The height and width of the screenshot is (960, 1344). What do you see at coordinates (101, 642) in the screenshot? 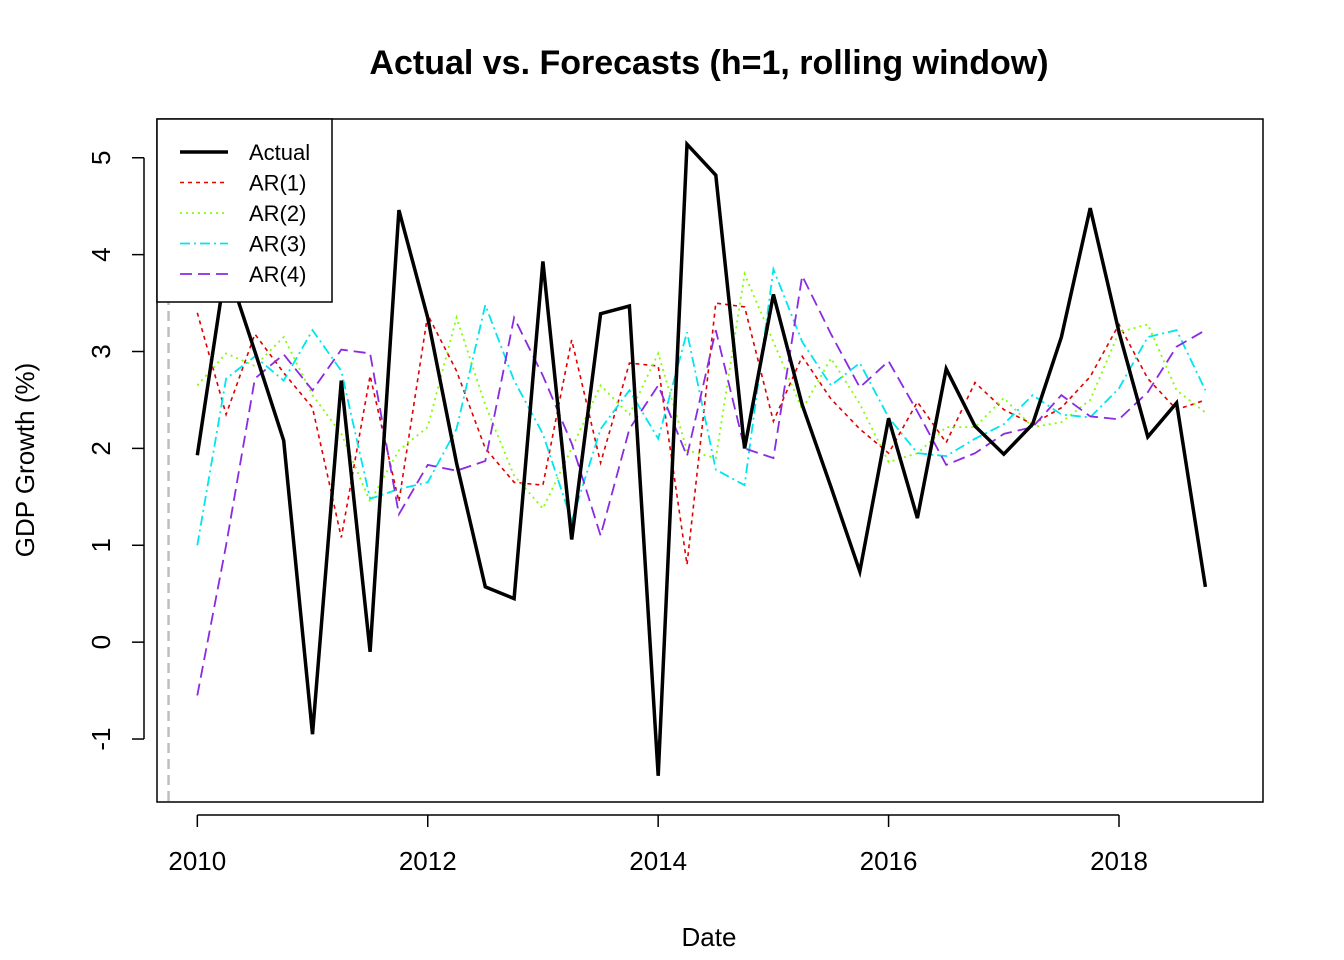
I see `y-tick-label: 0` at bounding box center [101, 642].